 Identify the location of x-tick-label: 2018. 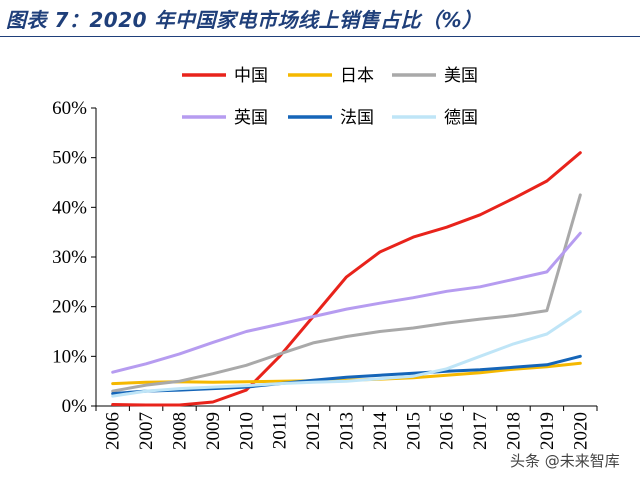
(514, 431).